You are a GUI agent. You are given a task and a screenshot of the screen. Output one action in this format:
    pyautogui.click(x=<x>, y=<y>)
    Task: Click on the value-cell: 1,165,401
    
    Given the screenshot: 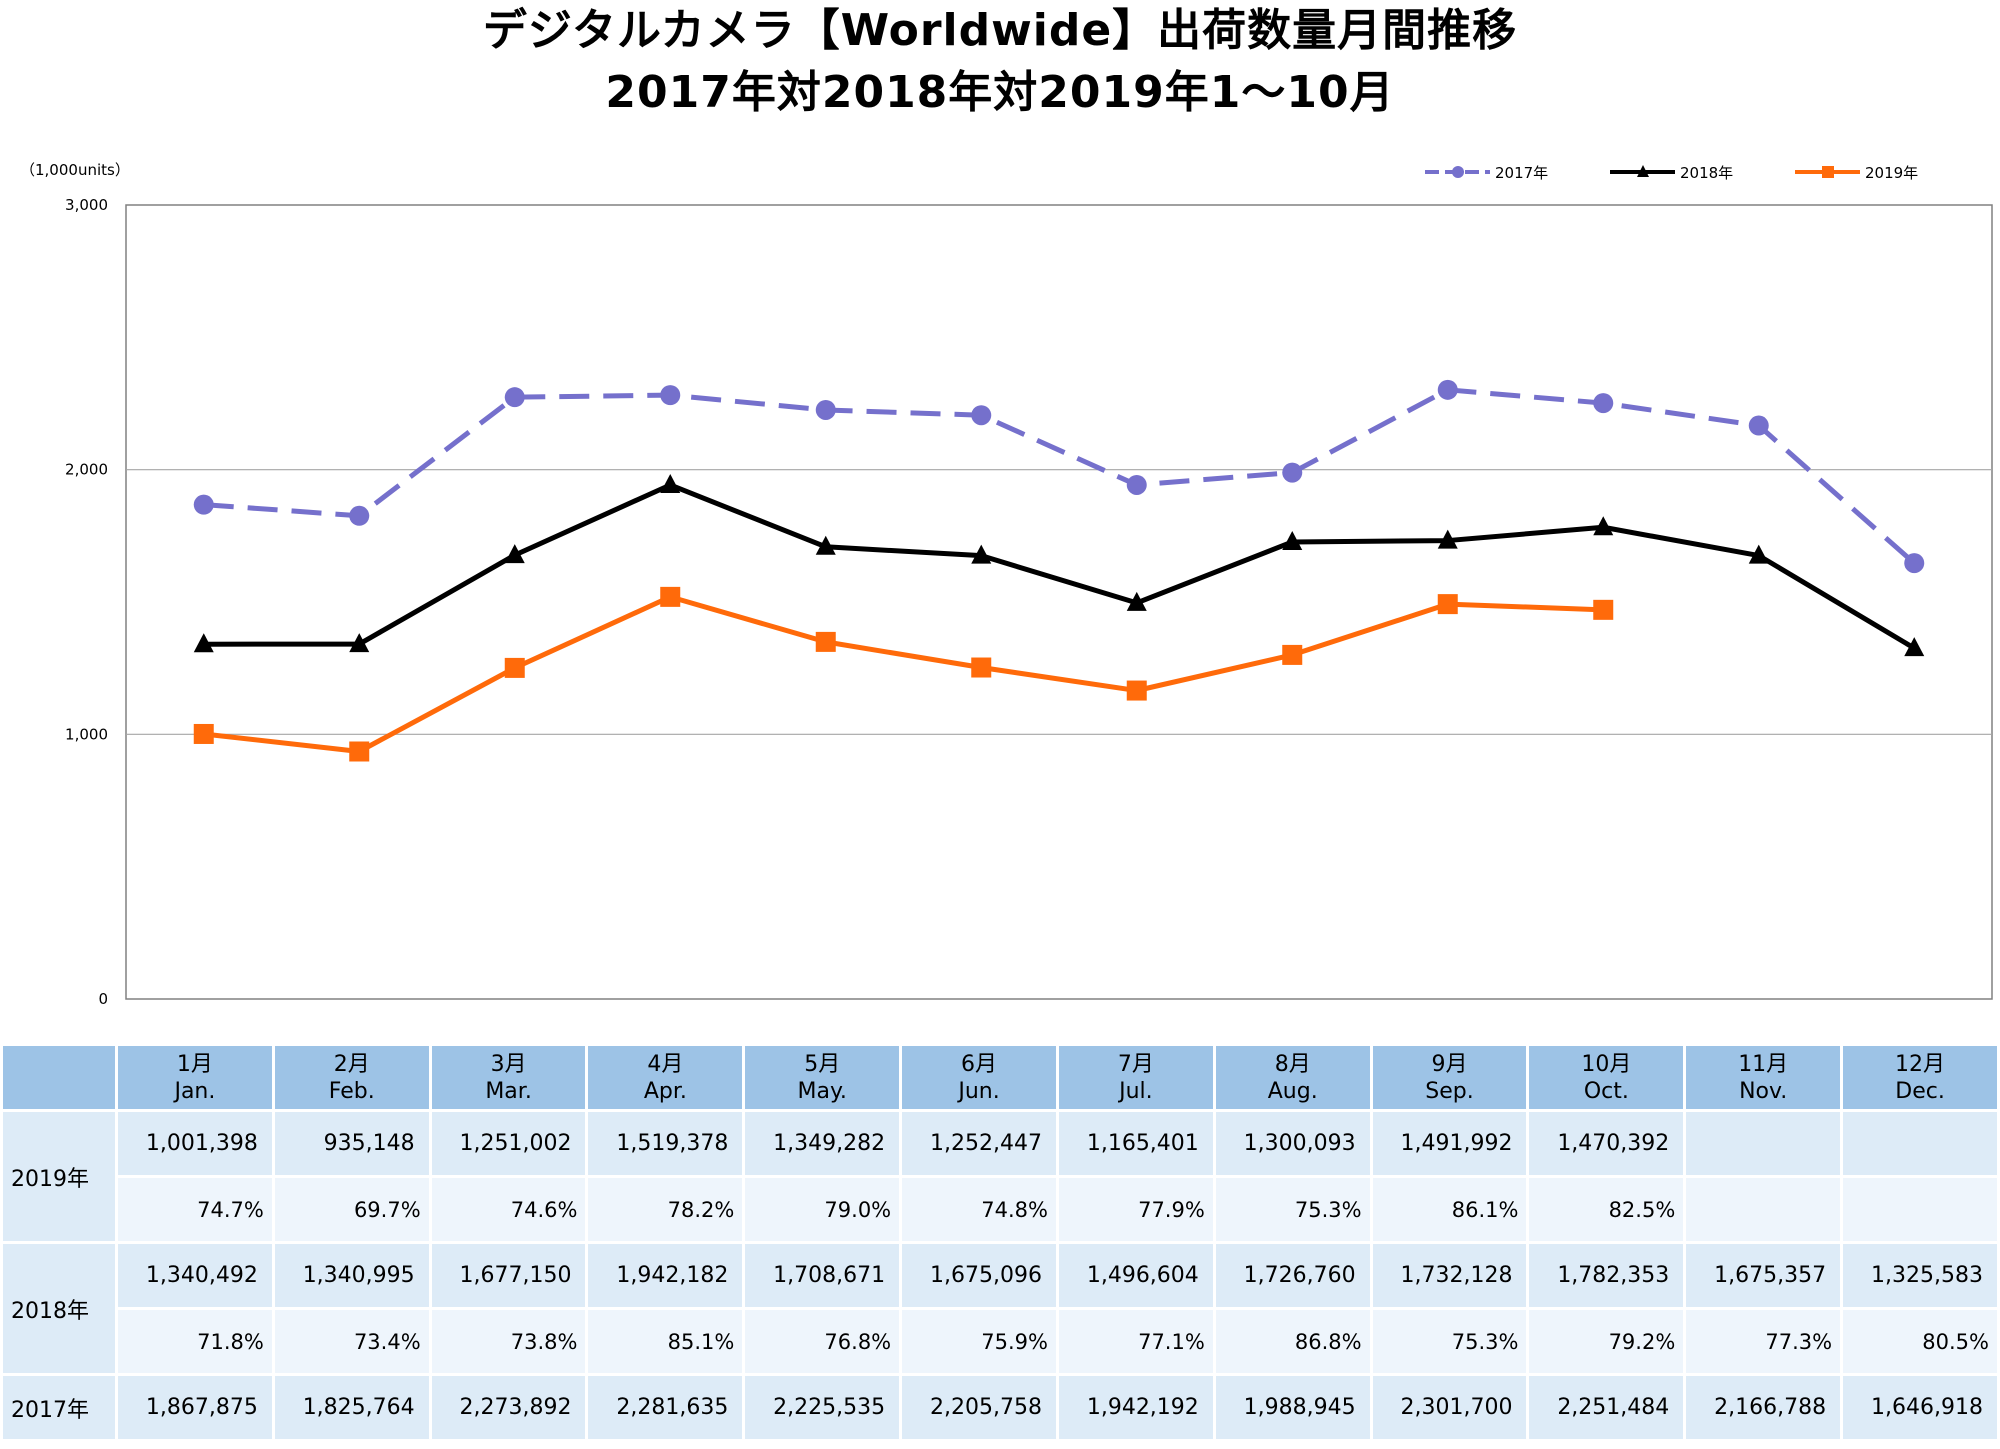 What is the action you would take?
    pyautogui.click(x=1135, y=1143)
    